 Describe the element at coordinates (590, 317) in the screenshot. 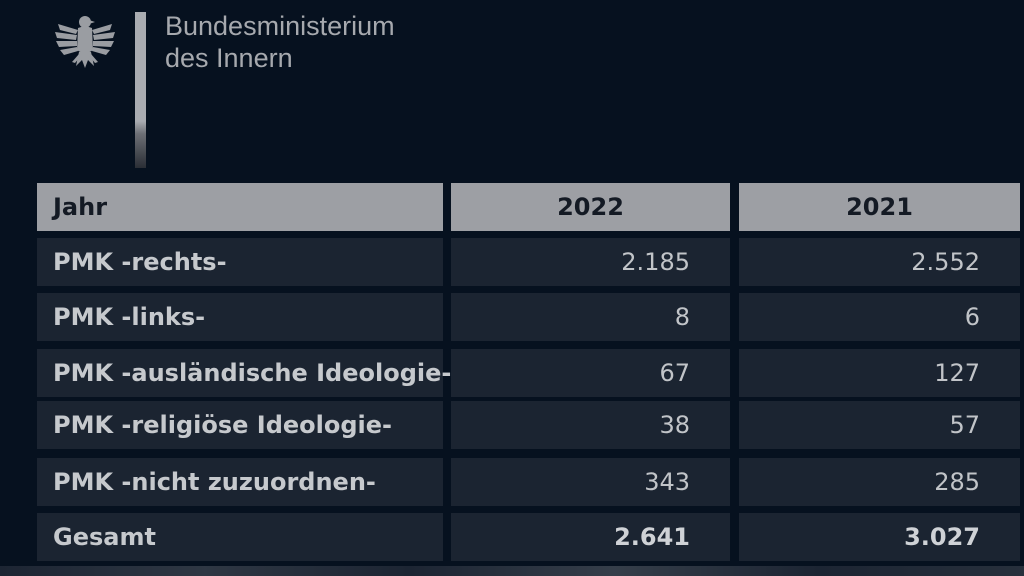

I see `value-2022: 8` at that location.